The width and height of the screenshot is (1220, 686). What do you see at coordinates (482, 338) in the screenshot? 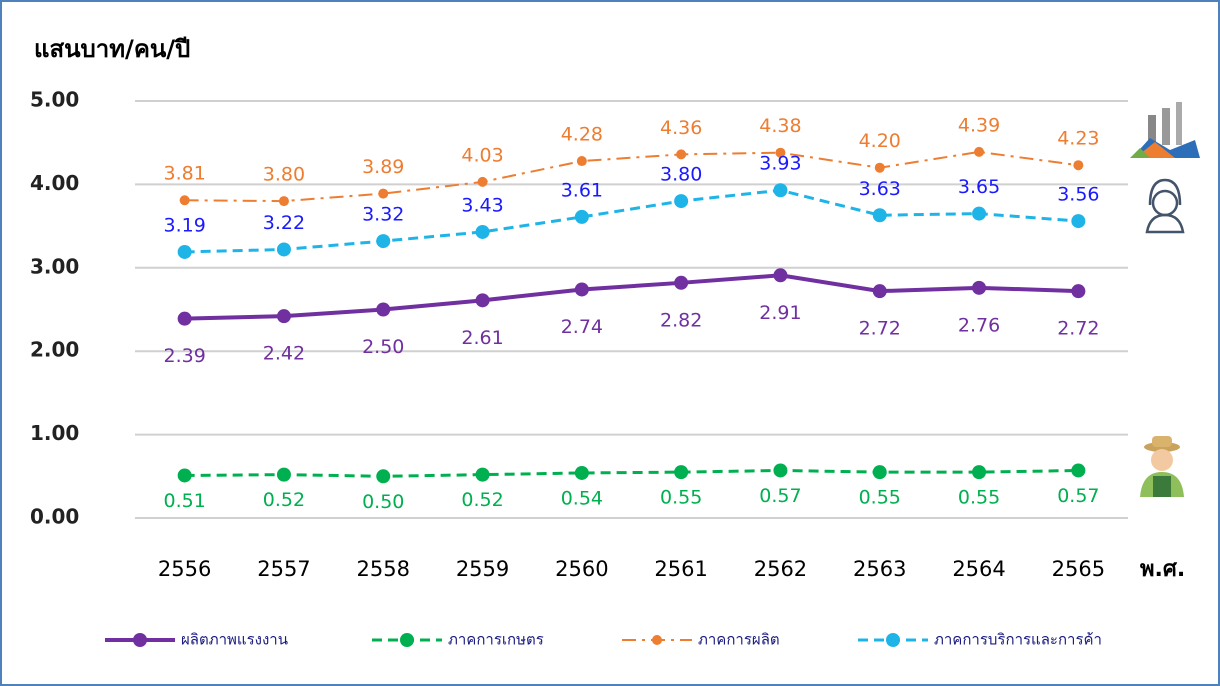
I see `data-label: 2.61` at bounding box center [482, 338].